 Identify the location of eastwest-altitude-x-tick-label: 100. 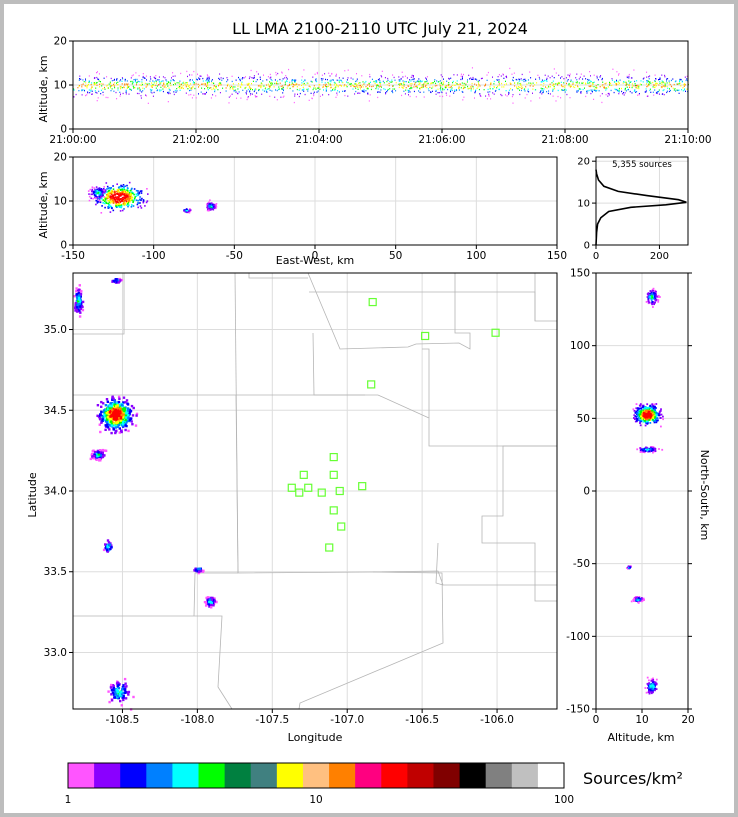
(476, 256).